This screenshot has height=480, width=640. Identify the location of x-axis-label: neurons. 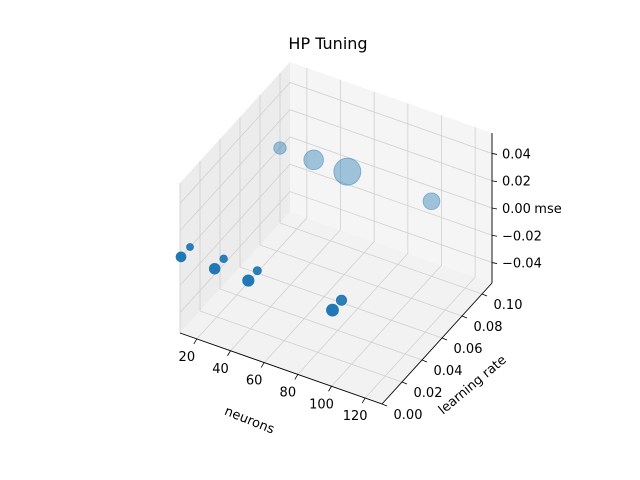
(249, 421).